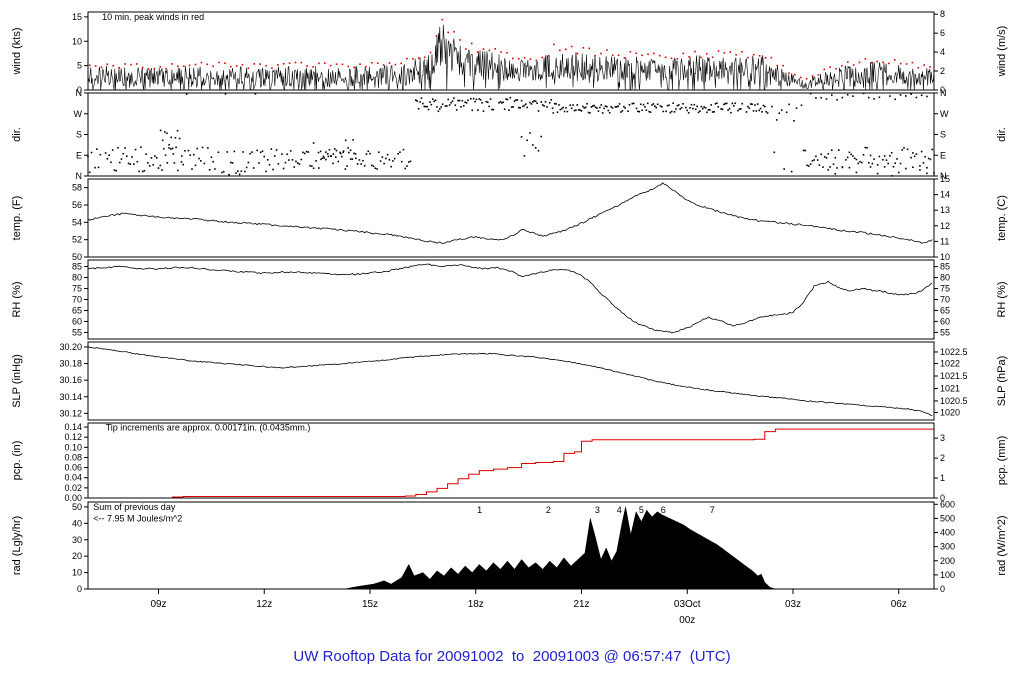 The height and width of the screenshot is (700, 1024). What do you see at coordinates (77, 573) in the screenshot?
I see `y-tick-label-left: 10` at bounding box center [77, 573].